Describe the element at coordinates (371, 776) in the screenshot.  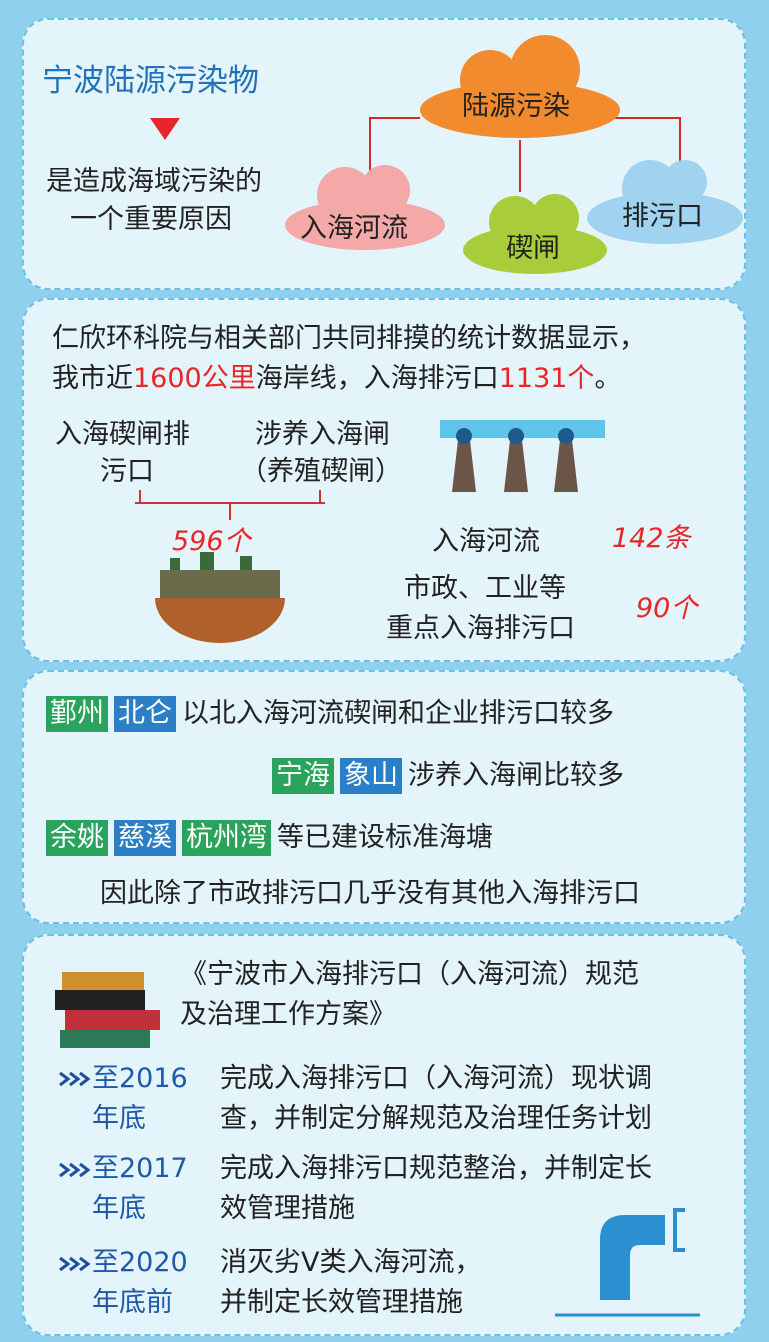
I see `region-tag: 象山` at that location.